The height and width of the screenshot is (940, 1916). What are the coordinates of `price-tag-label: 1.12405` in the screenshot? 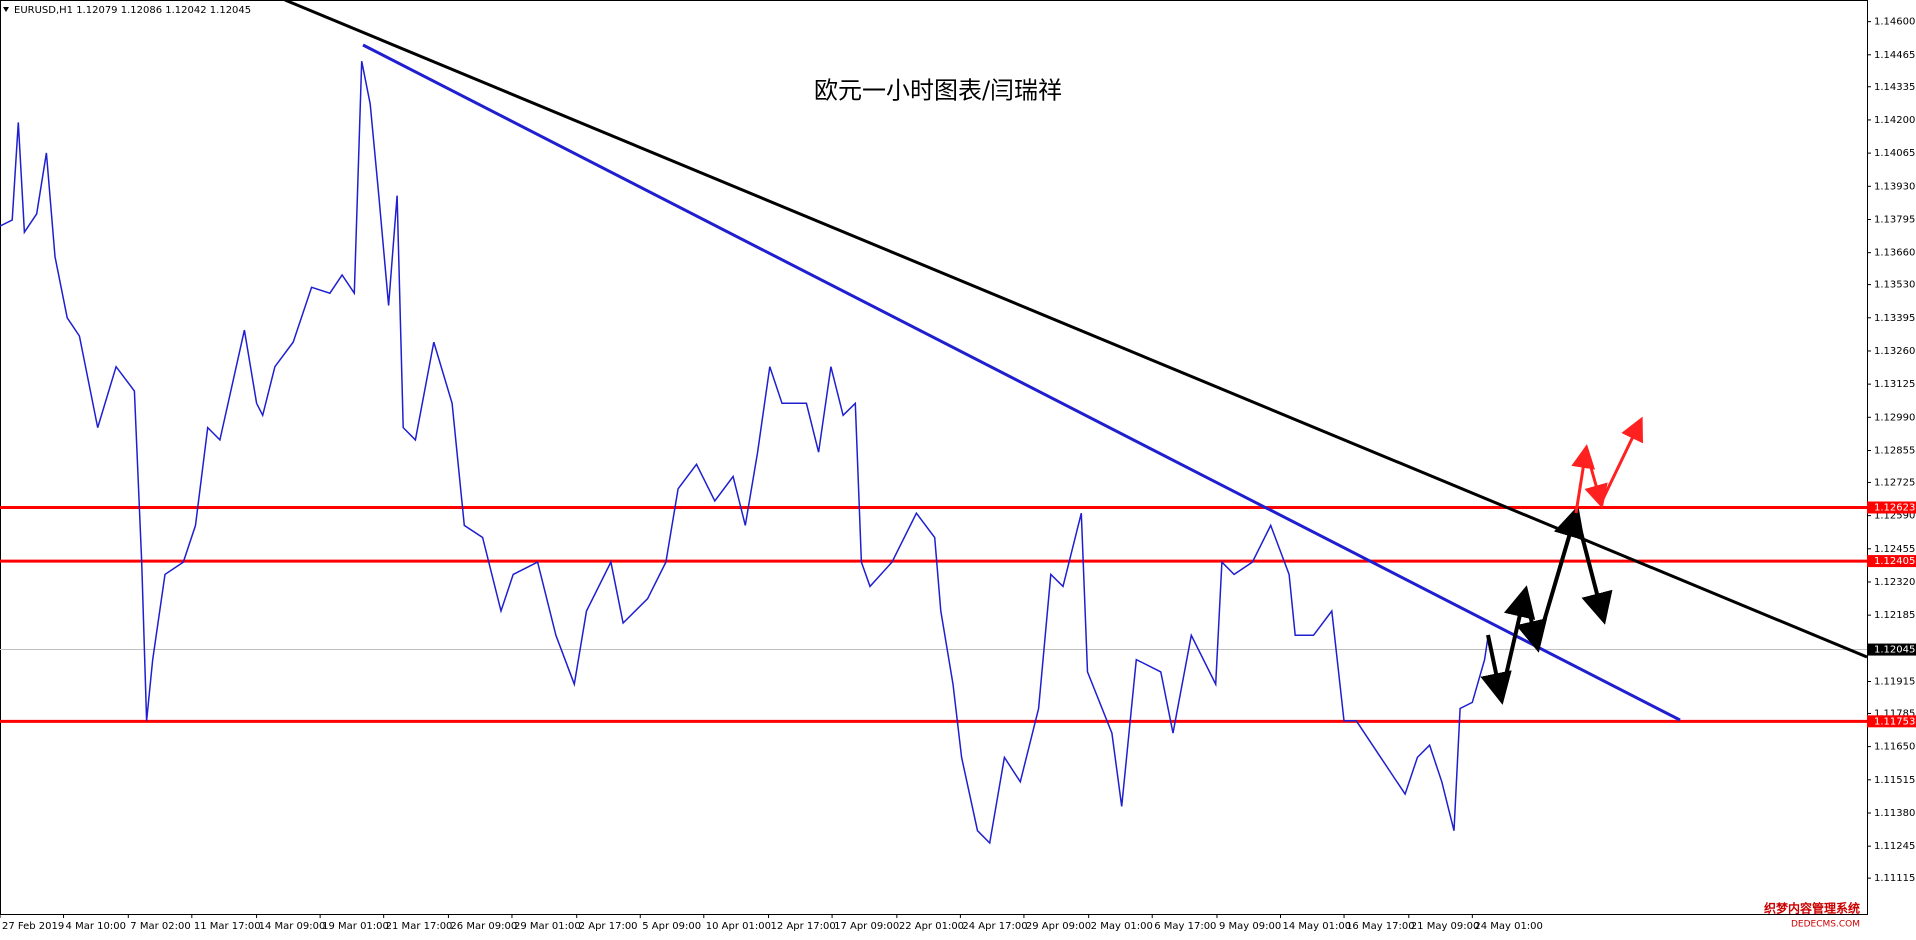 It's located at (1894, 561).